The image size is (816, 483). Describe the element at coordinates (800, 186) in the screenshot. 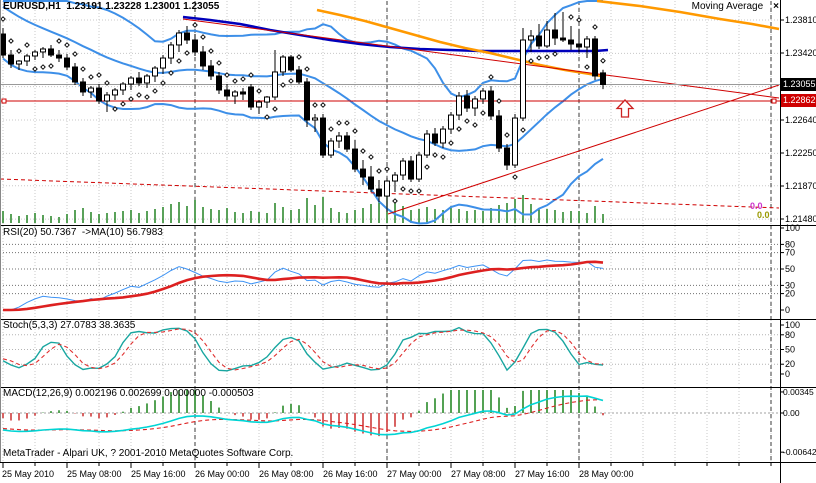

I see `price-axis-label: 1.21870` at that location.